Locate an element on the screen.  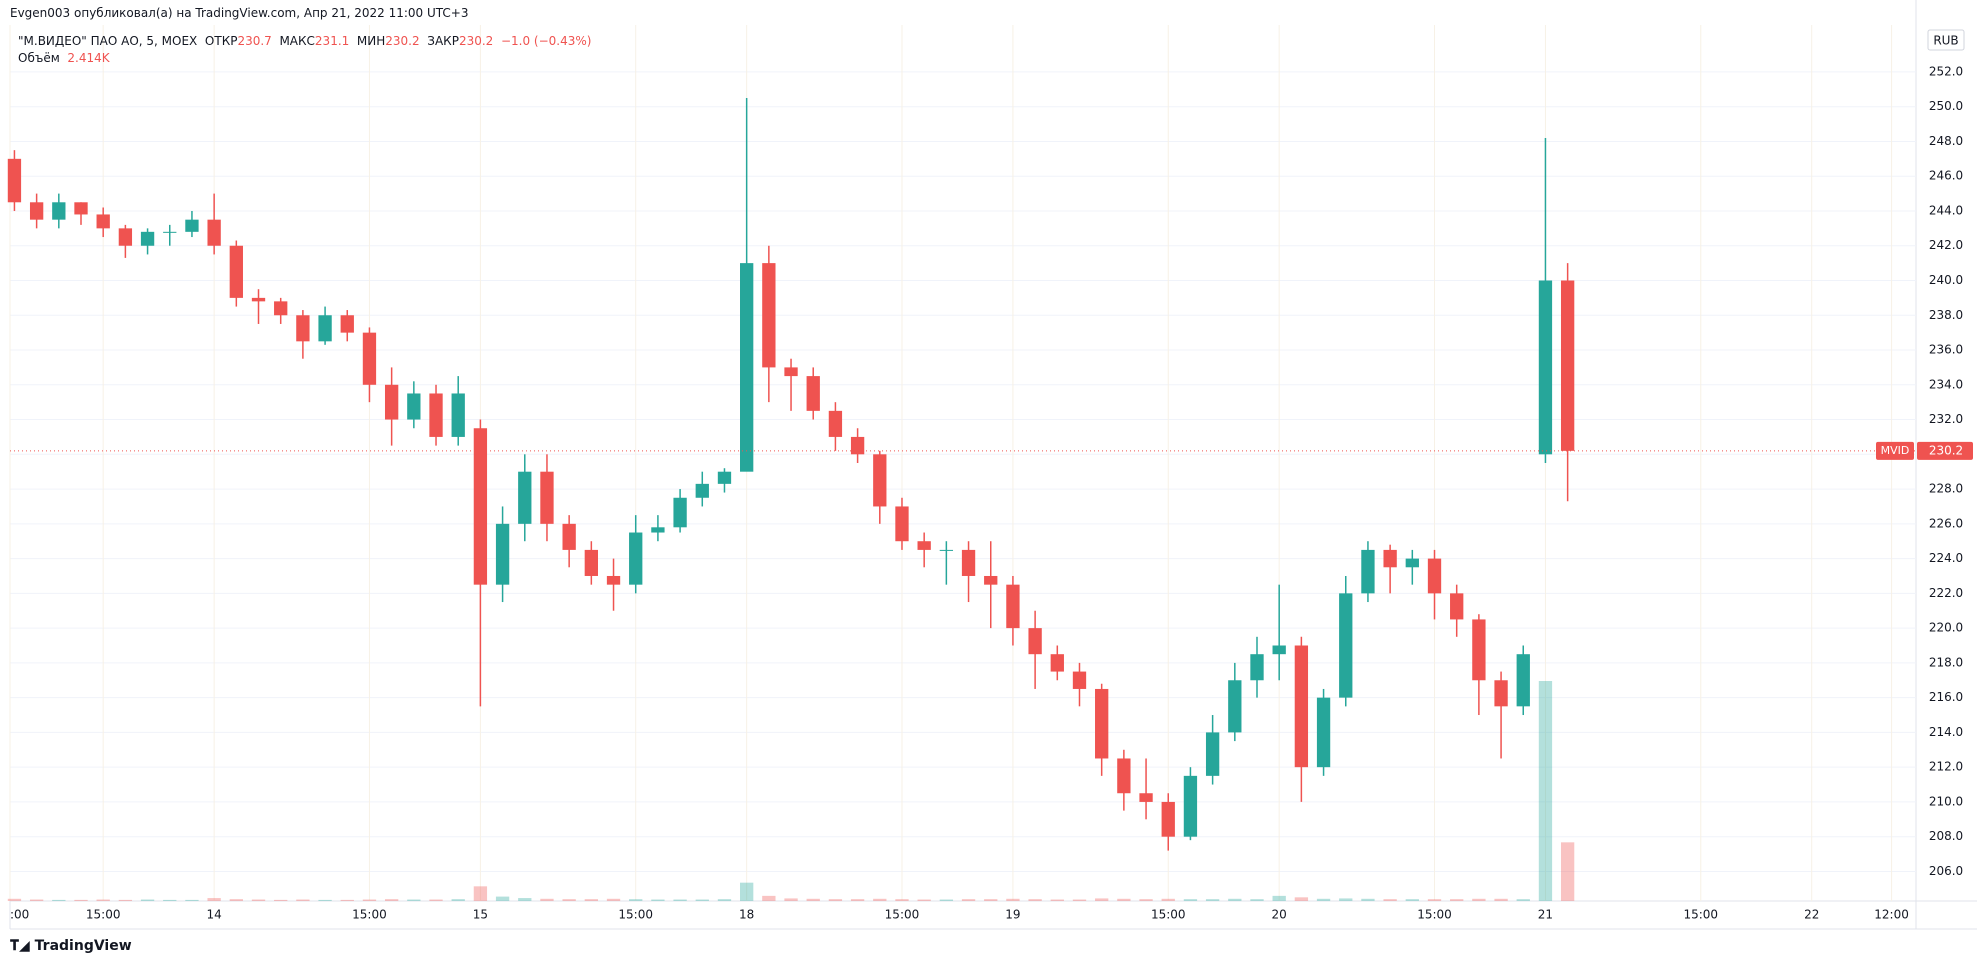
y-tick-label: 210.0 is located at coordinates (1946, 801).